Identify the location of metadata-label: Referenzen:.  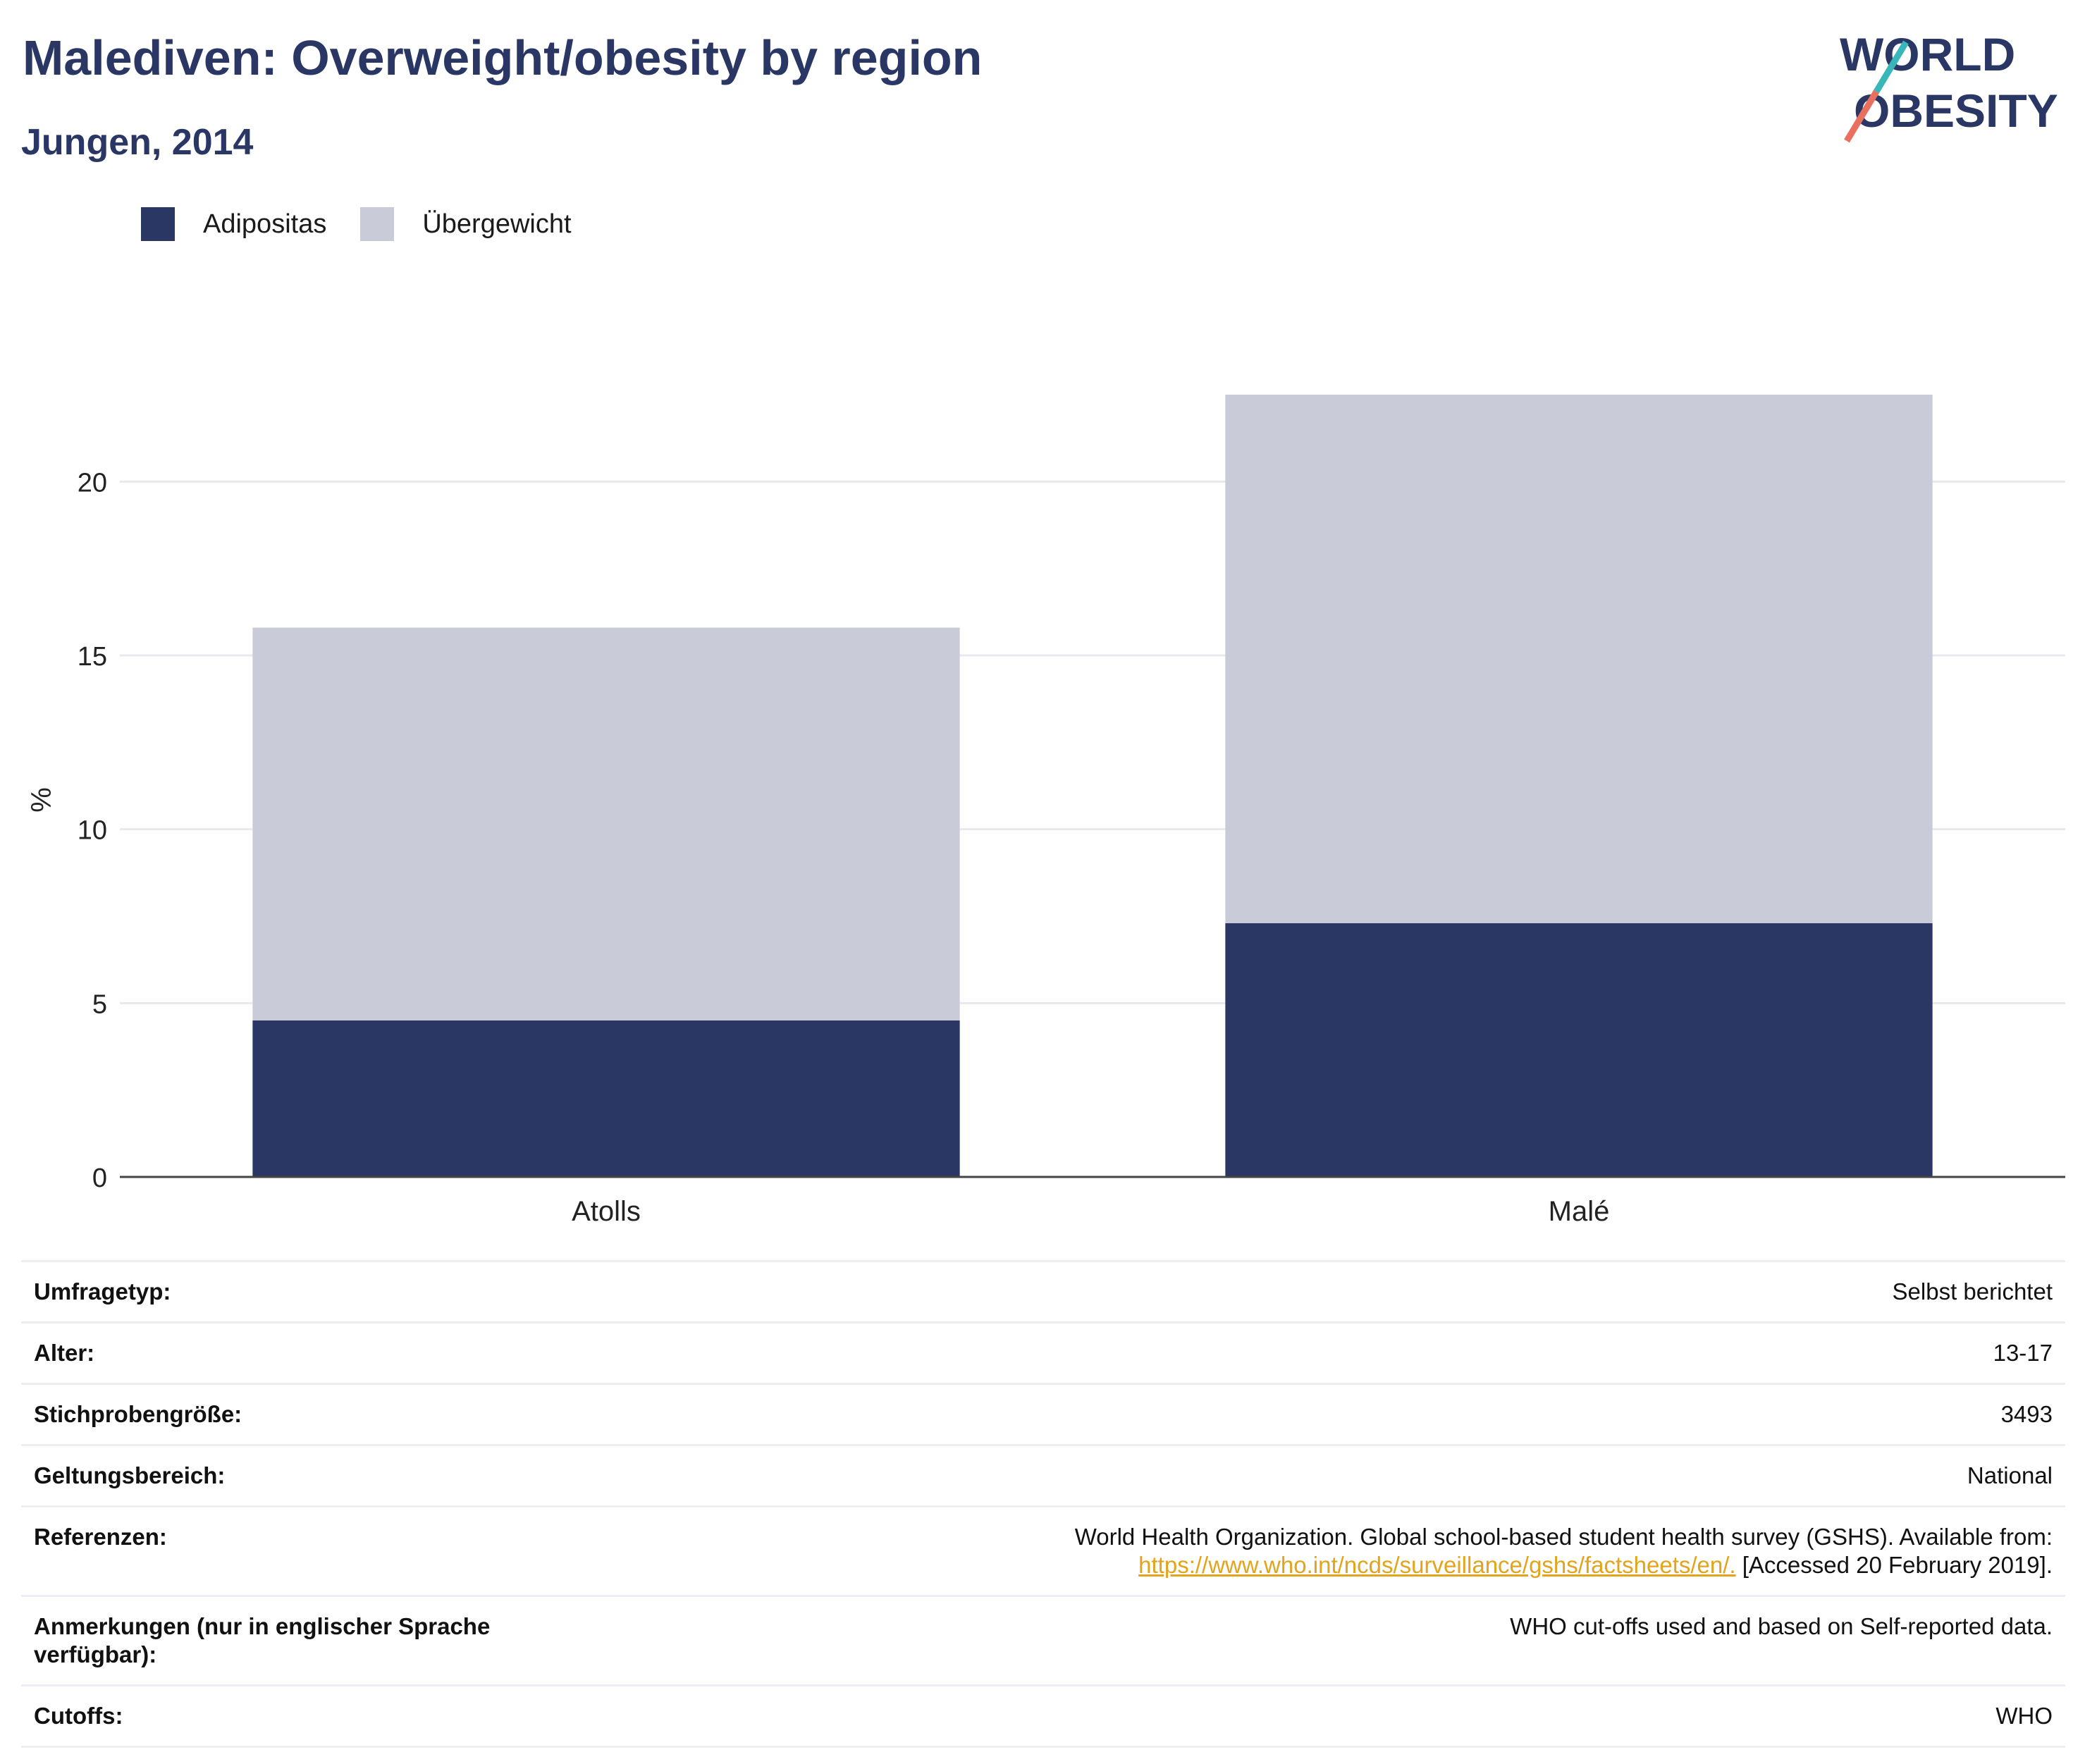
(100, 1537).